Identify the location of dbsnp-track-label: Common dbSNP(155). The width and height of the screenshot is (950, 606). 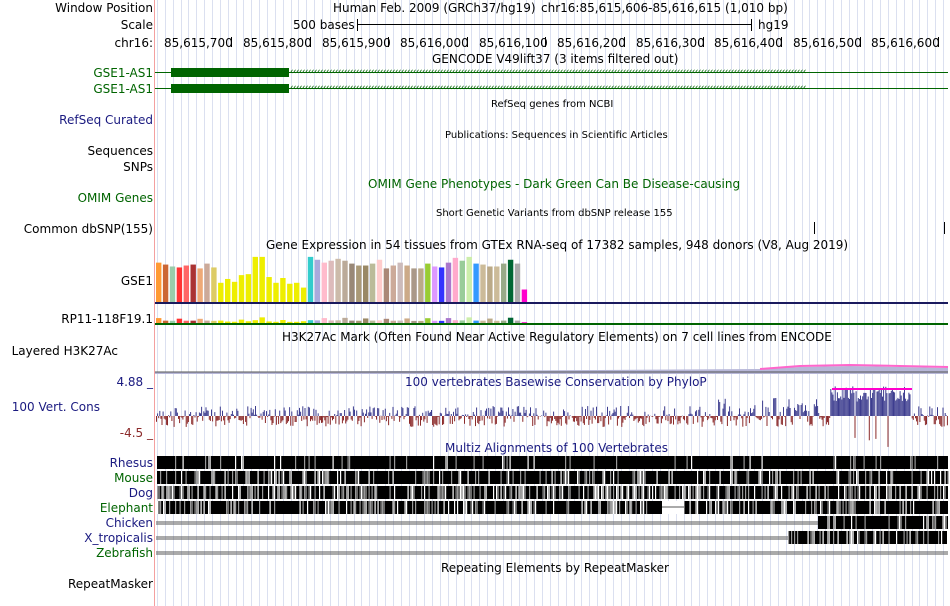
(88, 229).